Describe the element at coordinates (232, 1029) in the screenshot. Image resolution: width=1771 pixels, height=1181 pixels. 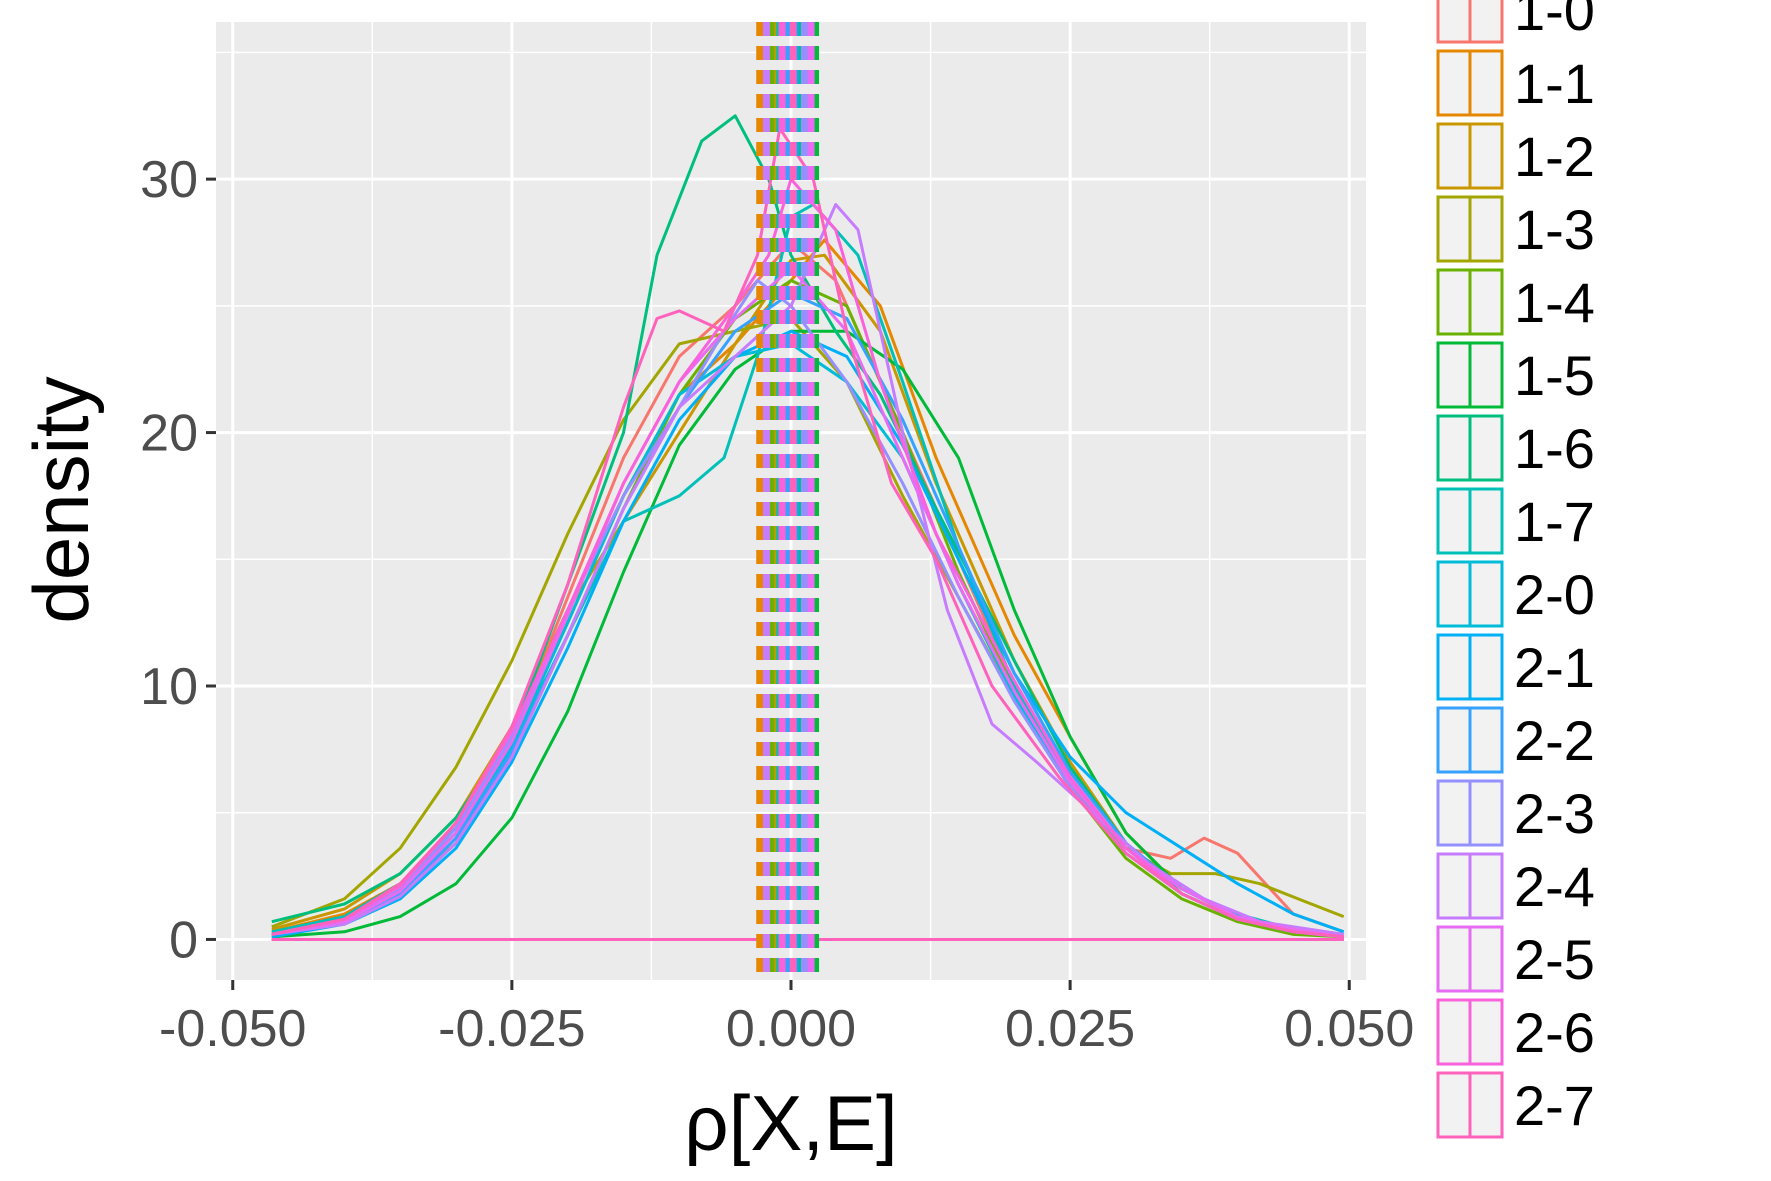
I see `x-tick-label: -0.050` at that location.